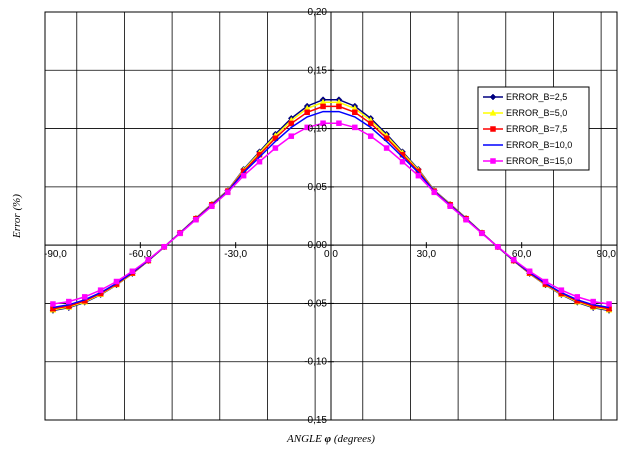  I want to click on x-tick-label: 90,0, so click(607, 254).